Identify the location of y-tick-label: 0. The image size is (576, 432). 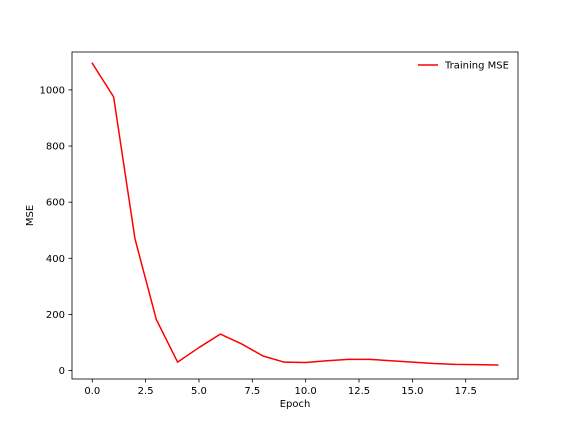
(62, 371).